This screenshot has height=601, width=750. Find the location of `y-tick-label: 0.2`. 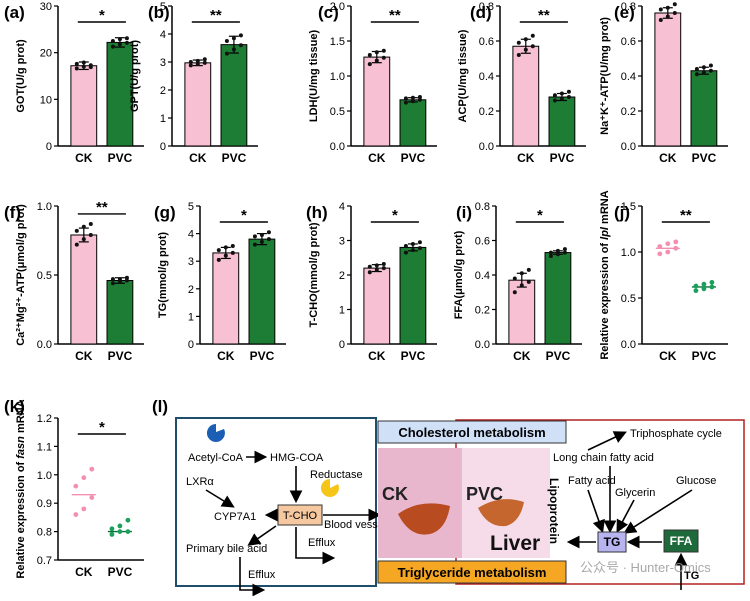

y-tick-label: 0.2 is located at coordinates (628, 112).